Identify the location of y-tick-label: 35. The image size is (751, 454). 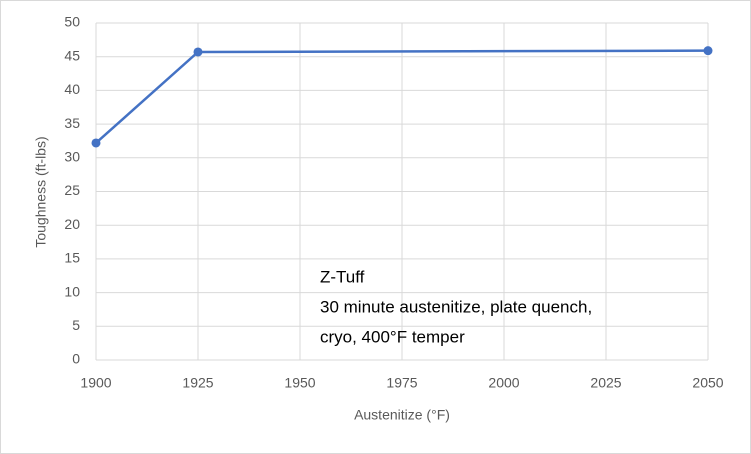
(72, 123).